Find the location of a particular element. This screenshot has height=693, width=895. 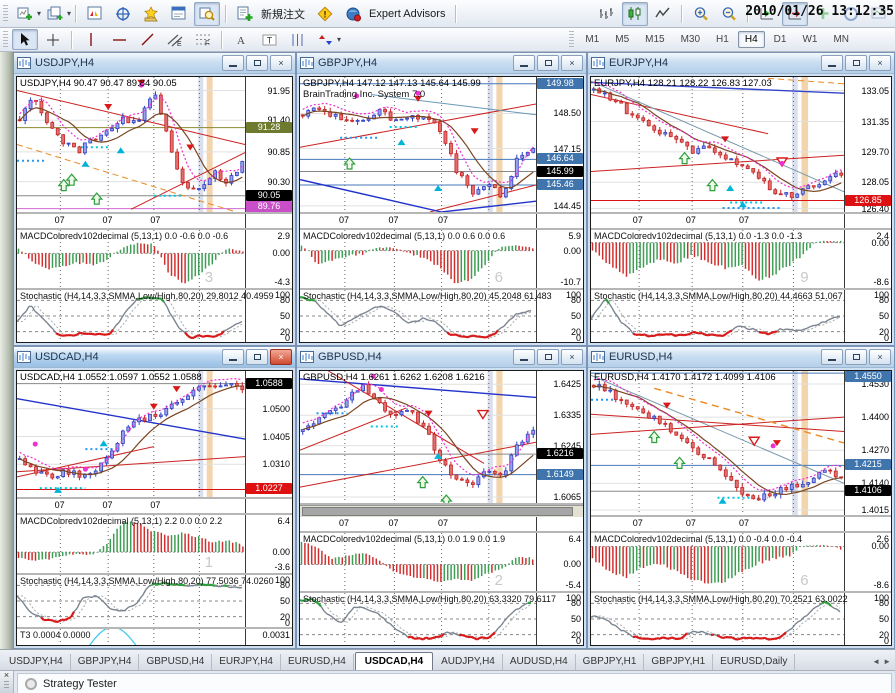

price-scale: 91.95 91.40 90.85 90.30 91.28 90.05 89.76 is located at coordinates (268, 144).